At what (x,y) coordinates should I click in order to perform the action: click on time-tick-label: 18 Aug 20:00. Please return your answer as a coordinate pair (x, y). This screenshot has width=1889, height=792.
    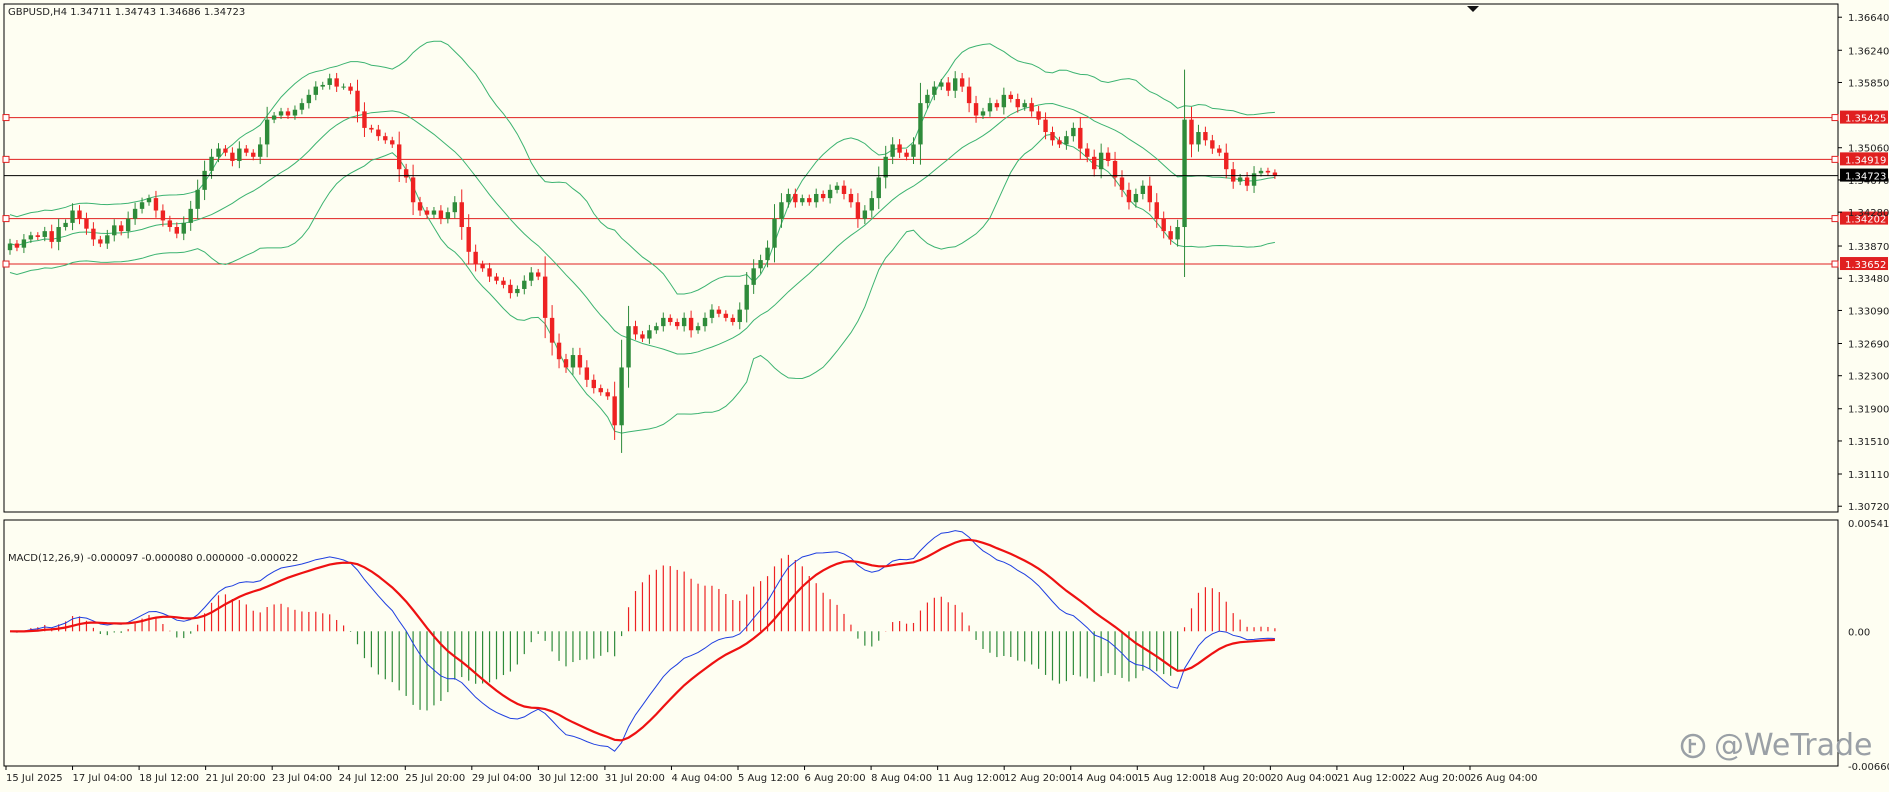
    Looking at the image, I should click on (1237, 778).